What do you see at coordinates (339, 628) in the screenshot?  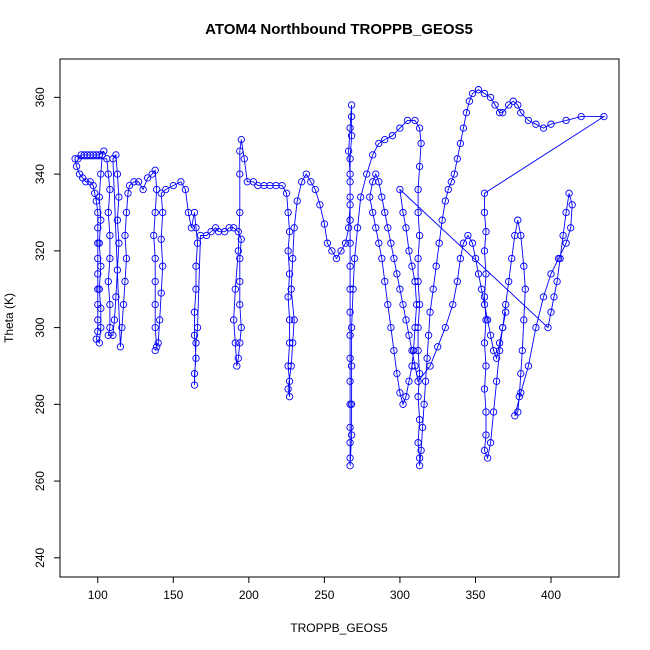 I see `x-axis-label: TROPPB_GEOS5` at bounding box center [339, 628].